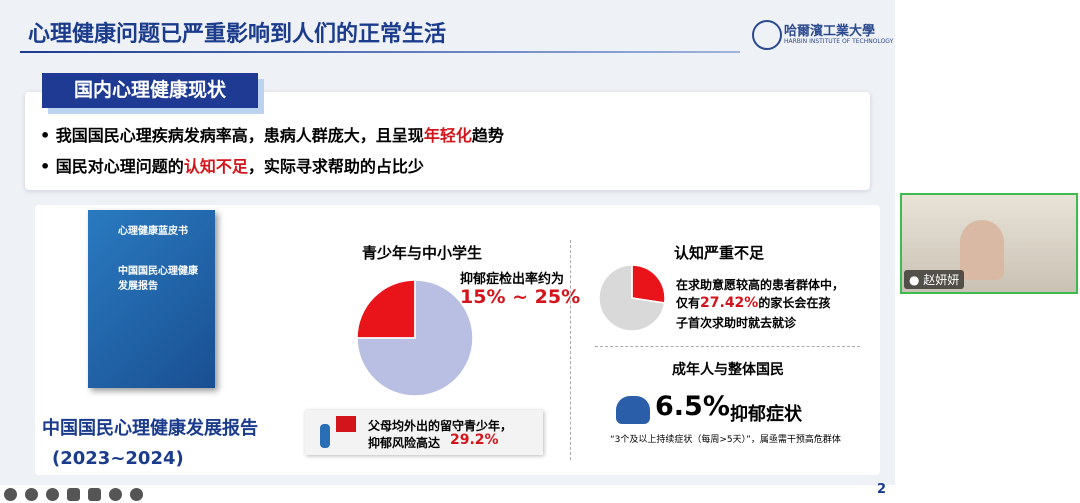  I want to click on separator, so click(727, 346).